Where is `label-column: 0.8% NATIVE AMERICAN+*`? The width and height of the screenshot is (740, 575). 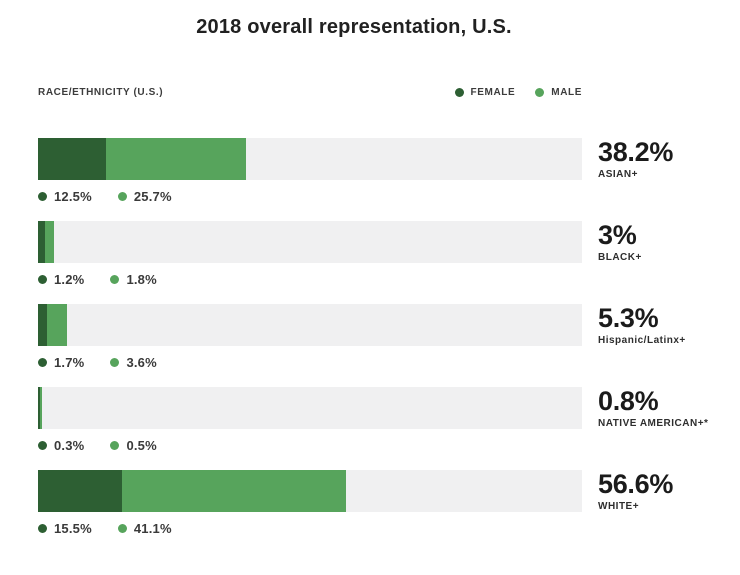 label-column: 0.8% NATIVE AMERICAN+* is located at coordinates (656, 419).